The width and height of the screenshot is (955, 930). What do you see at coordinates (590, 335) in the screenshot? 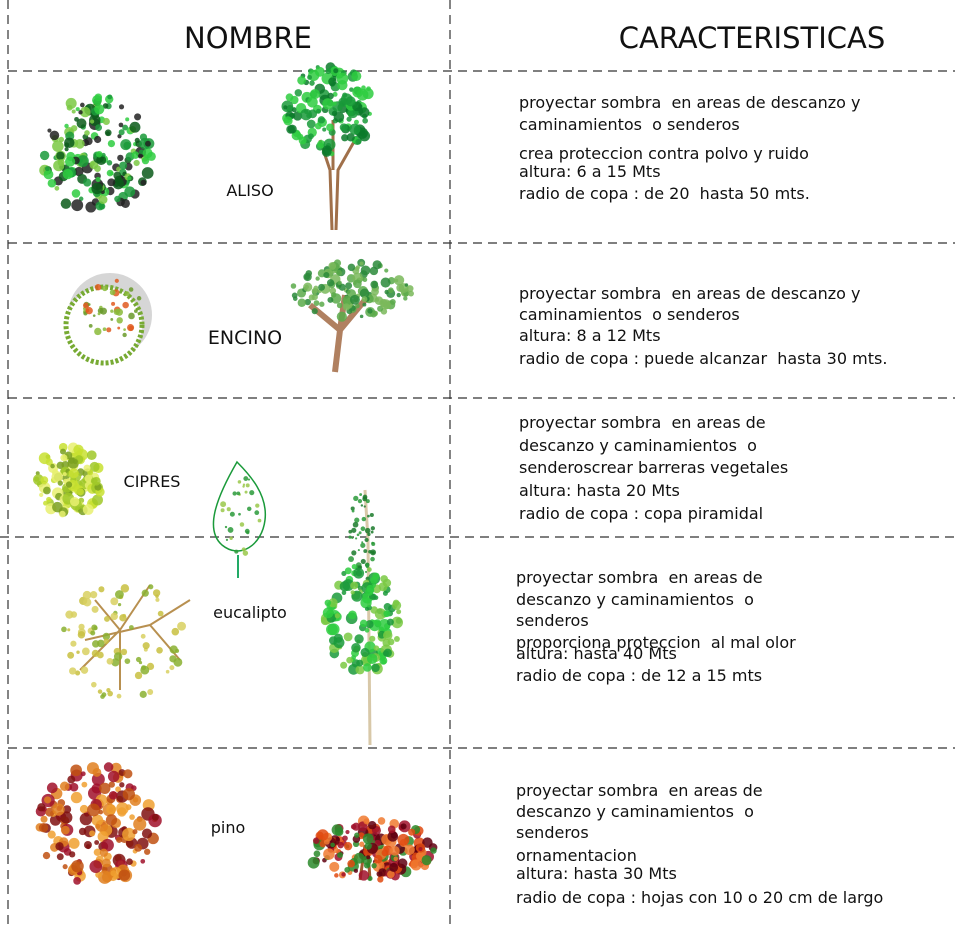
I see `characteristic-line: altura: 8 a 12 Mts` at bounding box center [590, 335].